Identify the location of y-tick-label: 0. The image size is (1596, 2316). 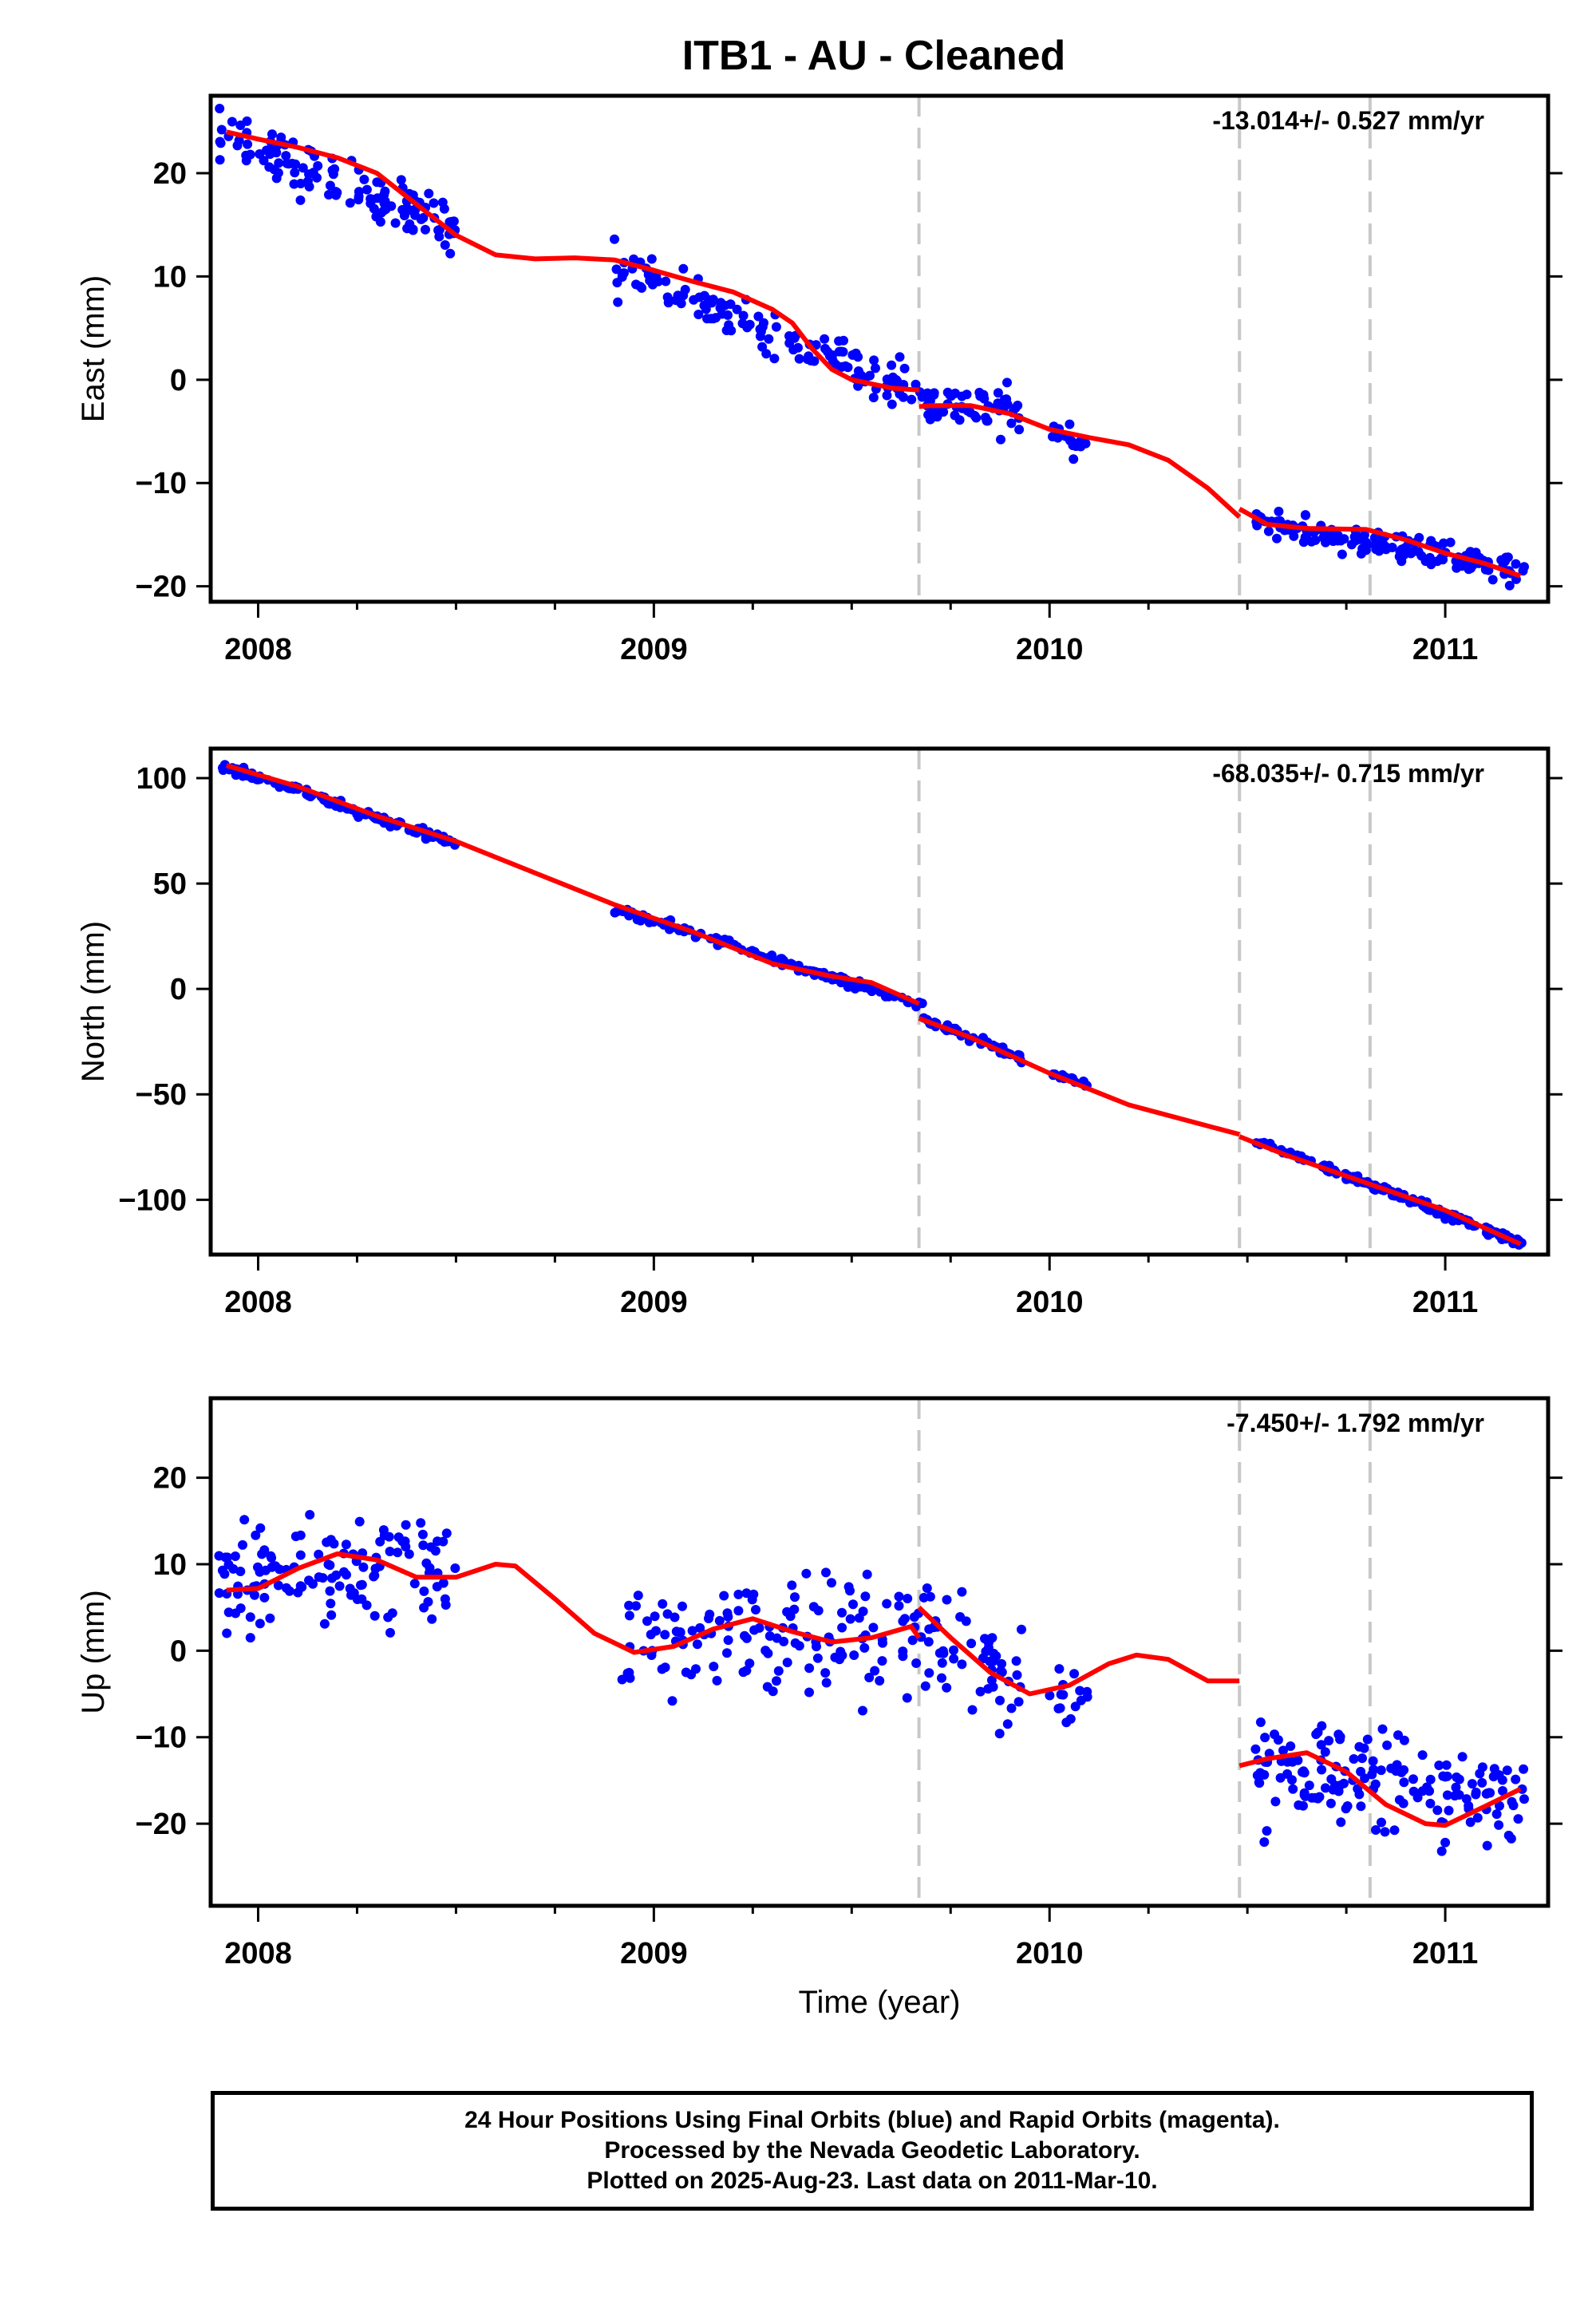
(178, 380).